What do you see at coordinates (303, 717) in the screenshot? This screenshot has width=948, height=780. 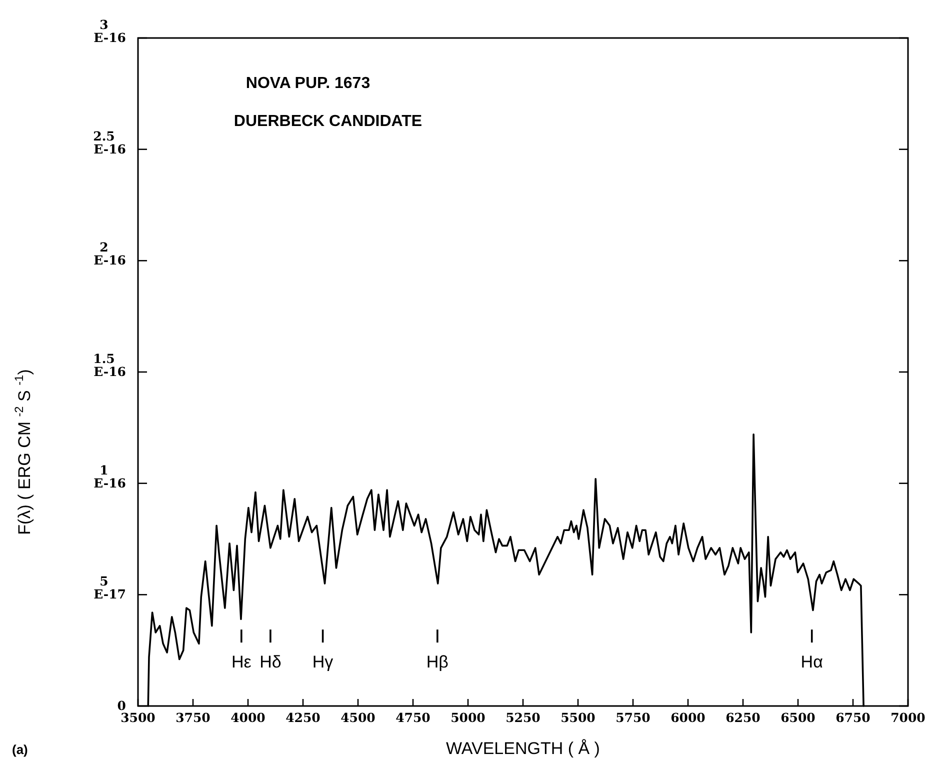 I see `x-tick-label: 4250` at bounding box center [303, 717].